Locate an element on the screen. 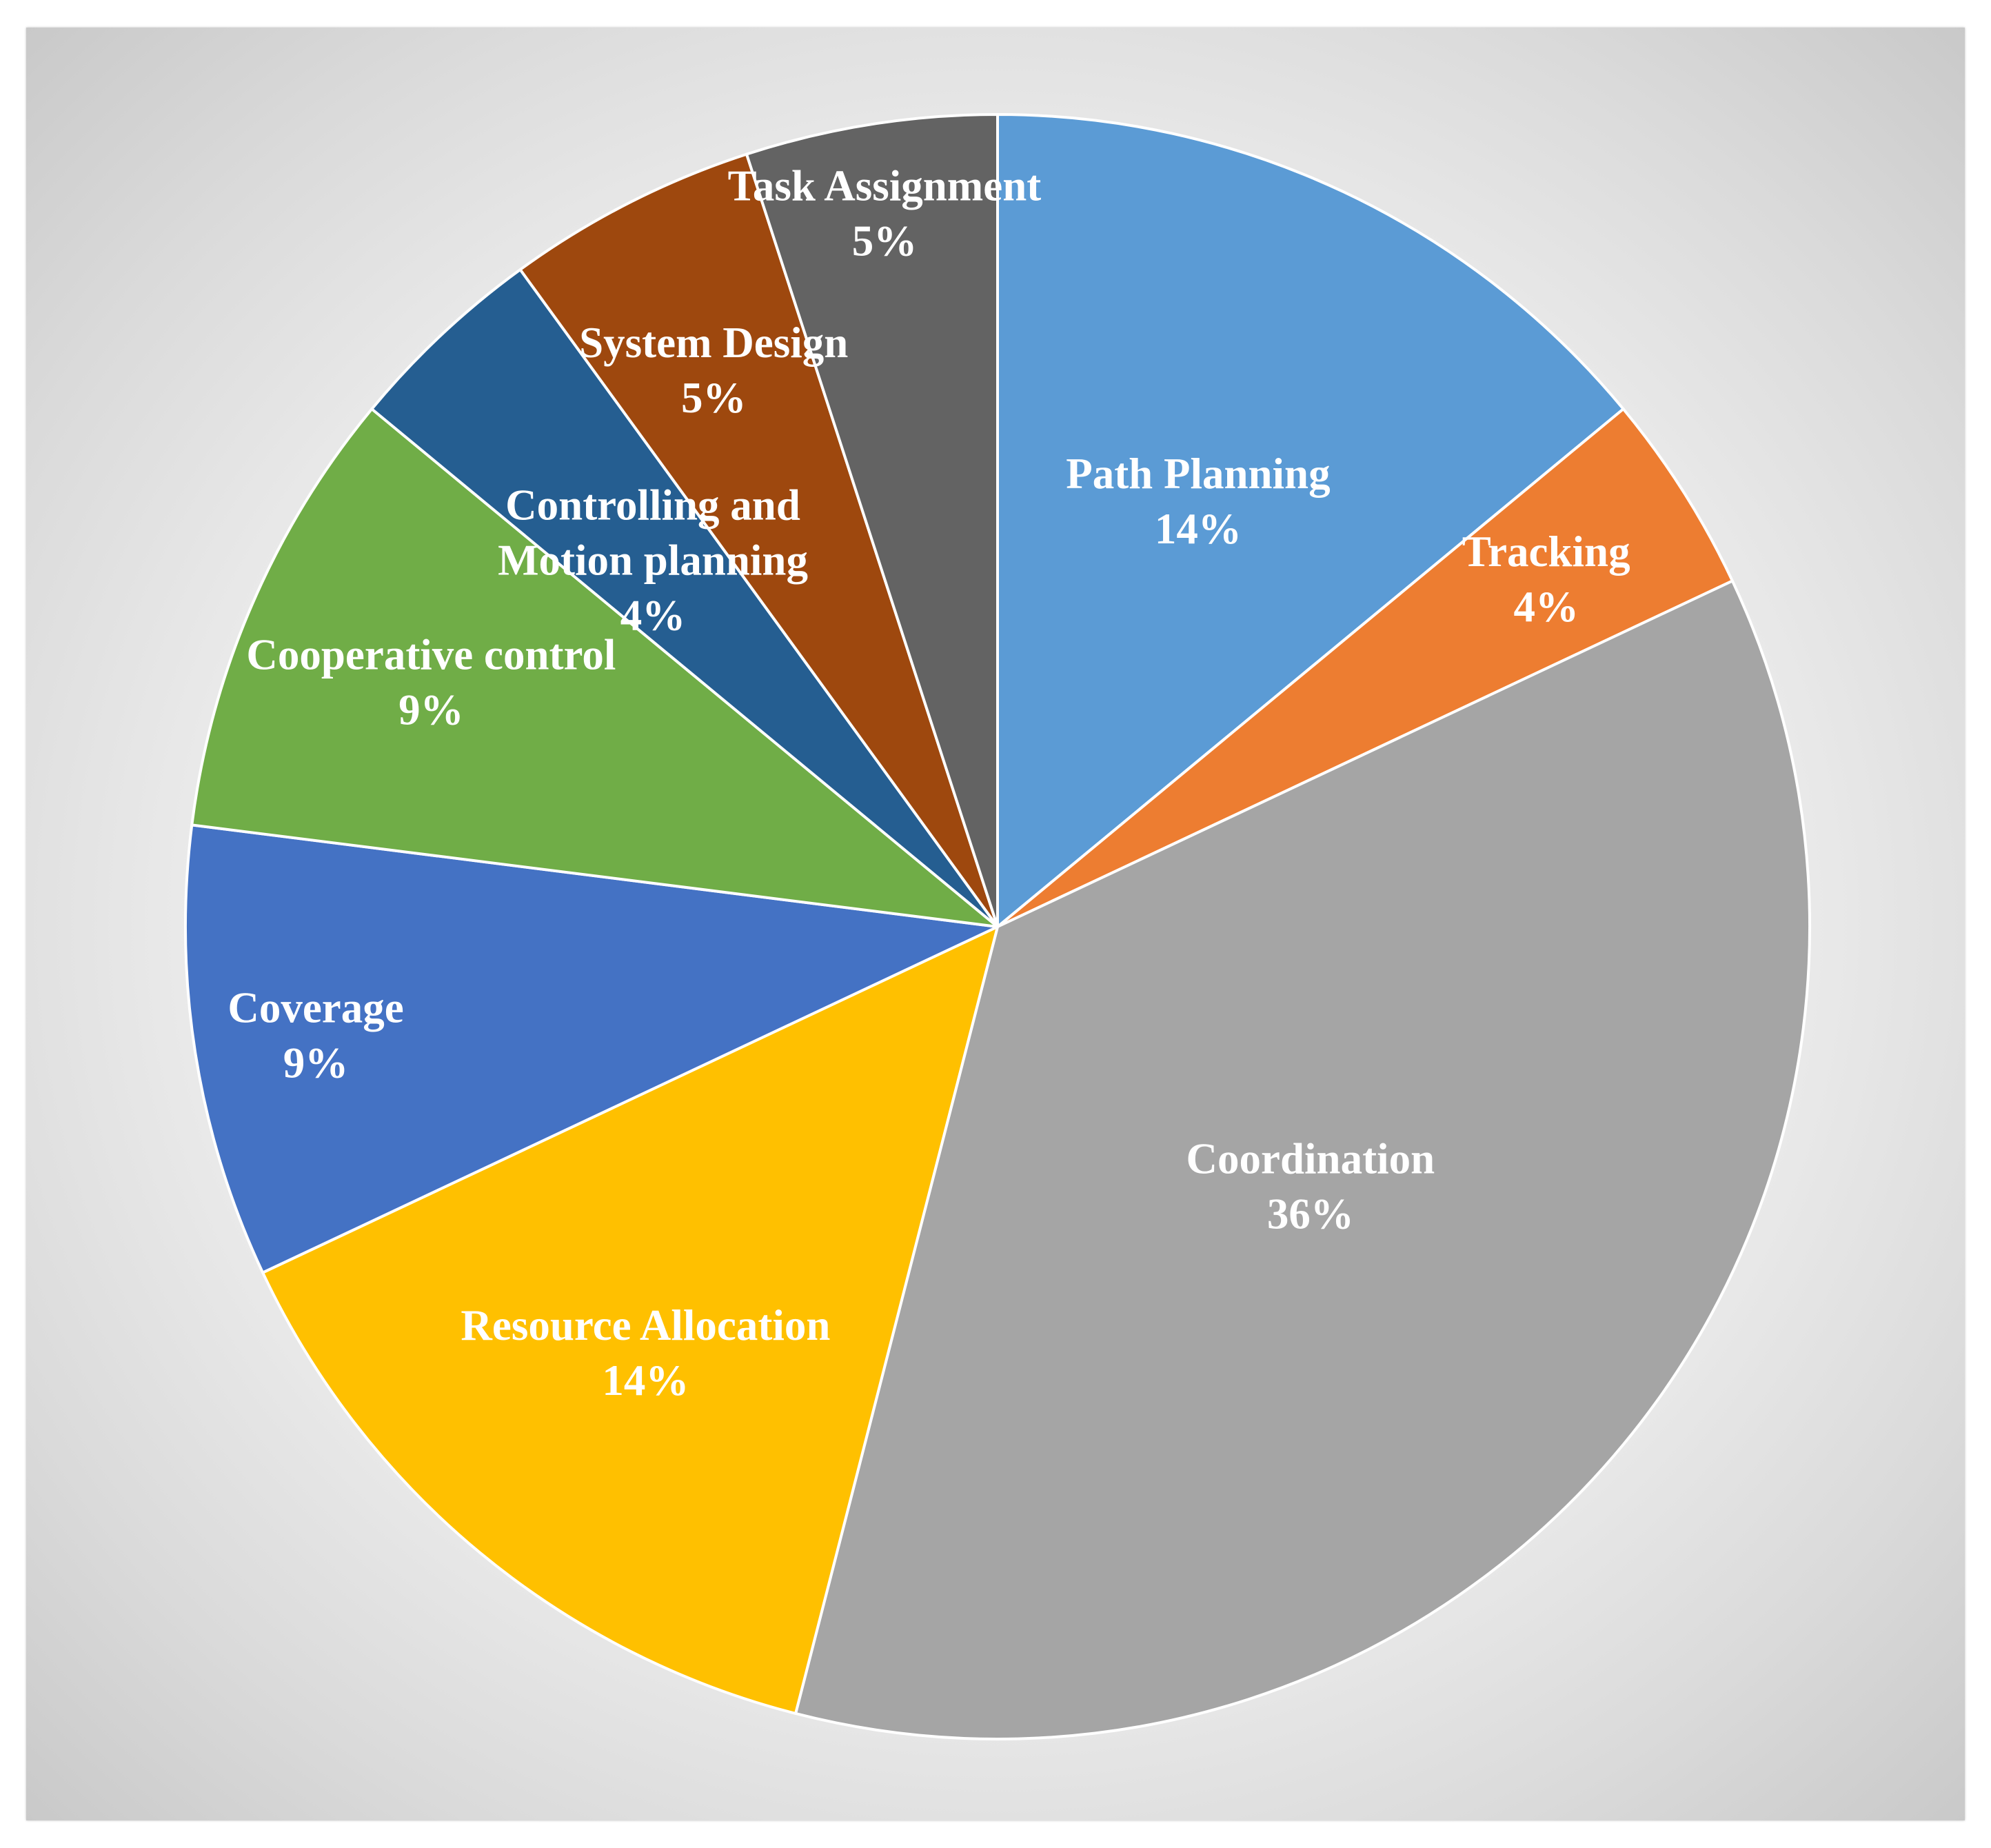  slice-data-label: System Design 5% is located at coordinates (713, 370).